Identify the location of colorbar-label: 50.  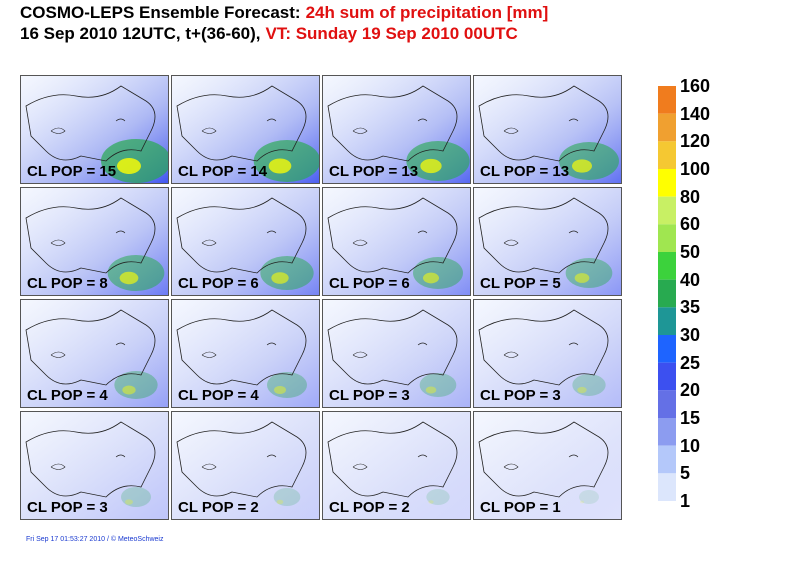
(690, 252).